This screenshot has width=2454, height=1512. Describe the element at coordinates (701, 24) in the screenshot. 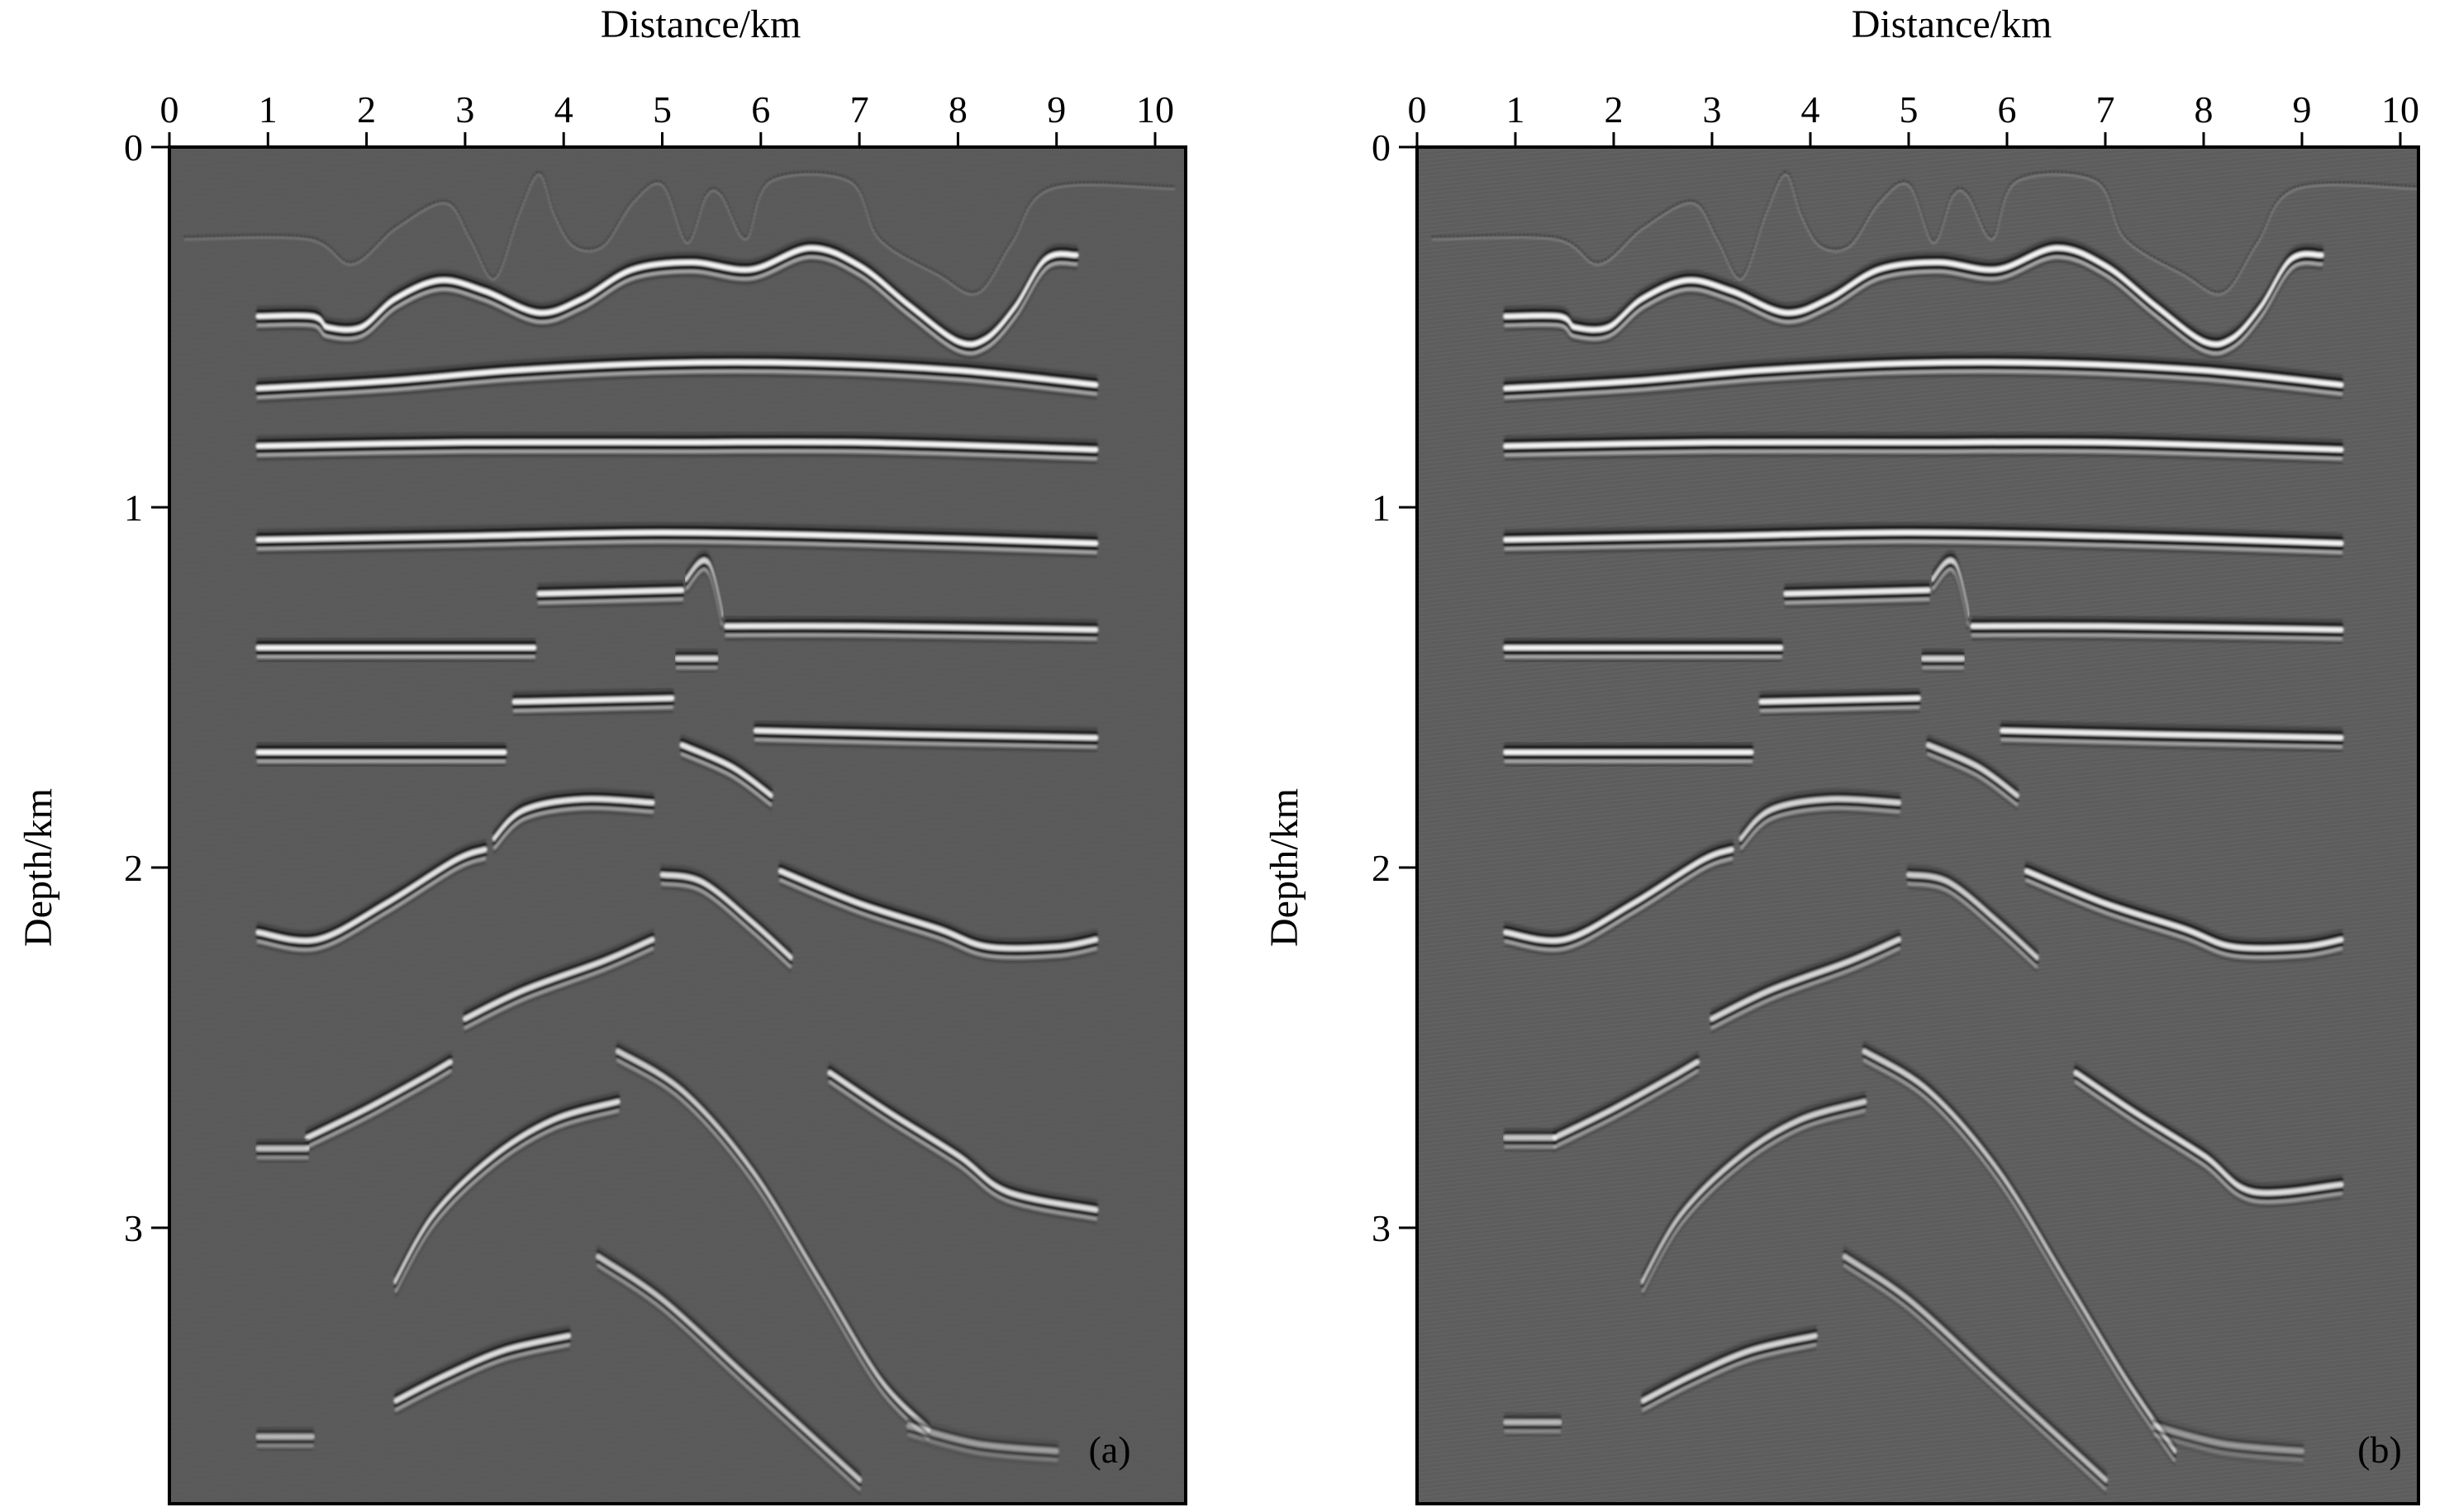

I see `x-axis-label-a: Distance/km` at that location.